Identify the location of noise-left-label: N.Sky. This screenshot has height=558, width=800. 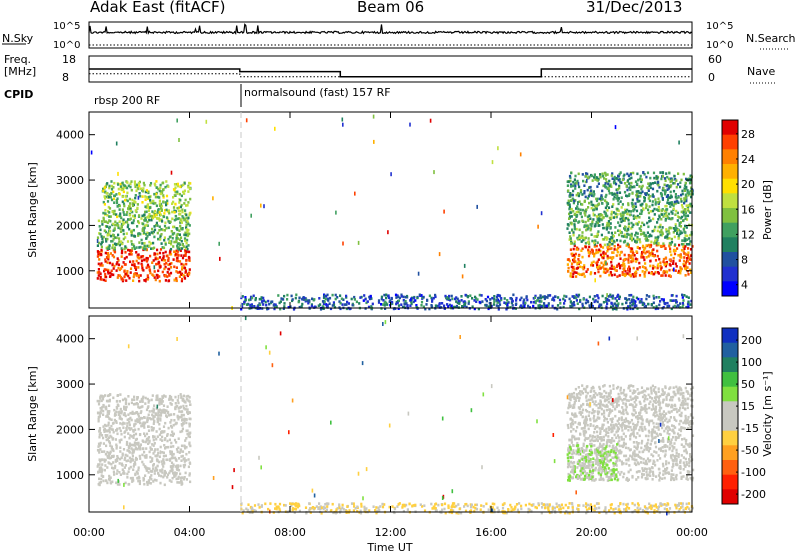
(18, 38).